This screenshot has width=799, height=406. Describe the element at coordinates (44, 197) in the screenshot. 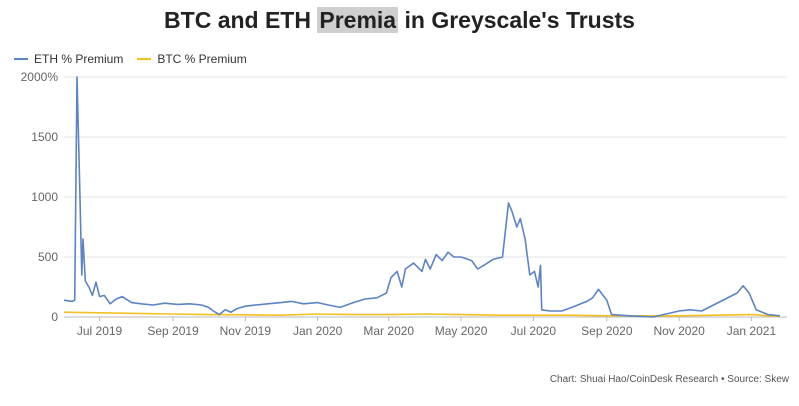

I see `y-tick-label: 1000` at that location.